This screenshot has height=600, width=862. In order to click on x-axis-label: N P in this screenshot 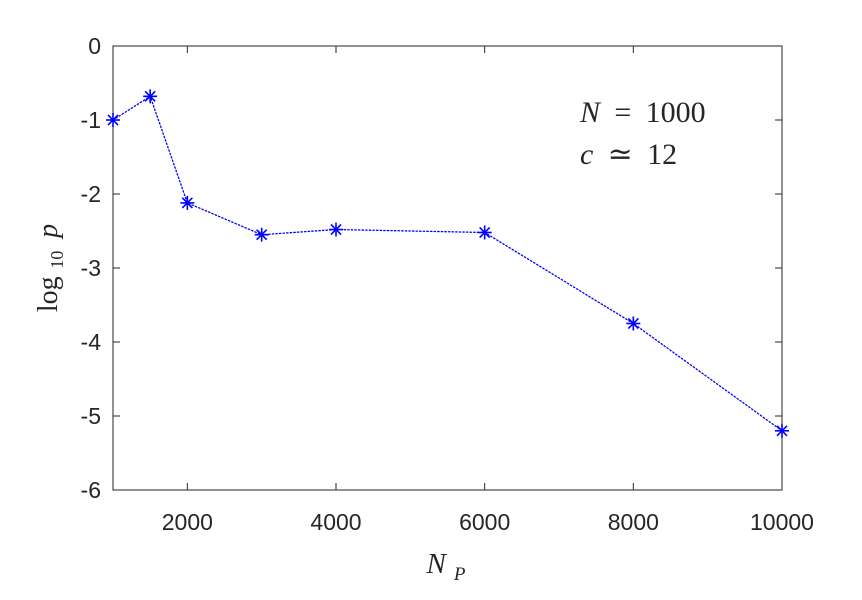, I will do `click(445, 566)`.